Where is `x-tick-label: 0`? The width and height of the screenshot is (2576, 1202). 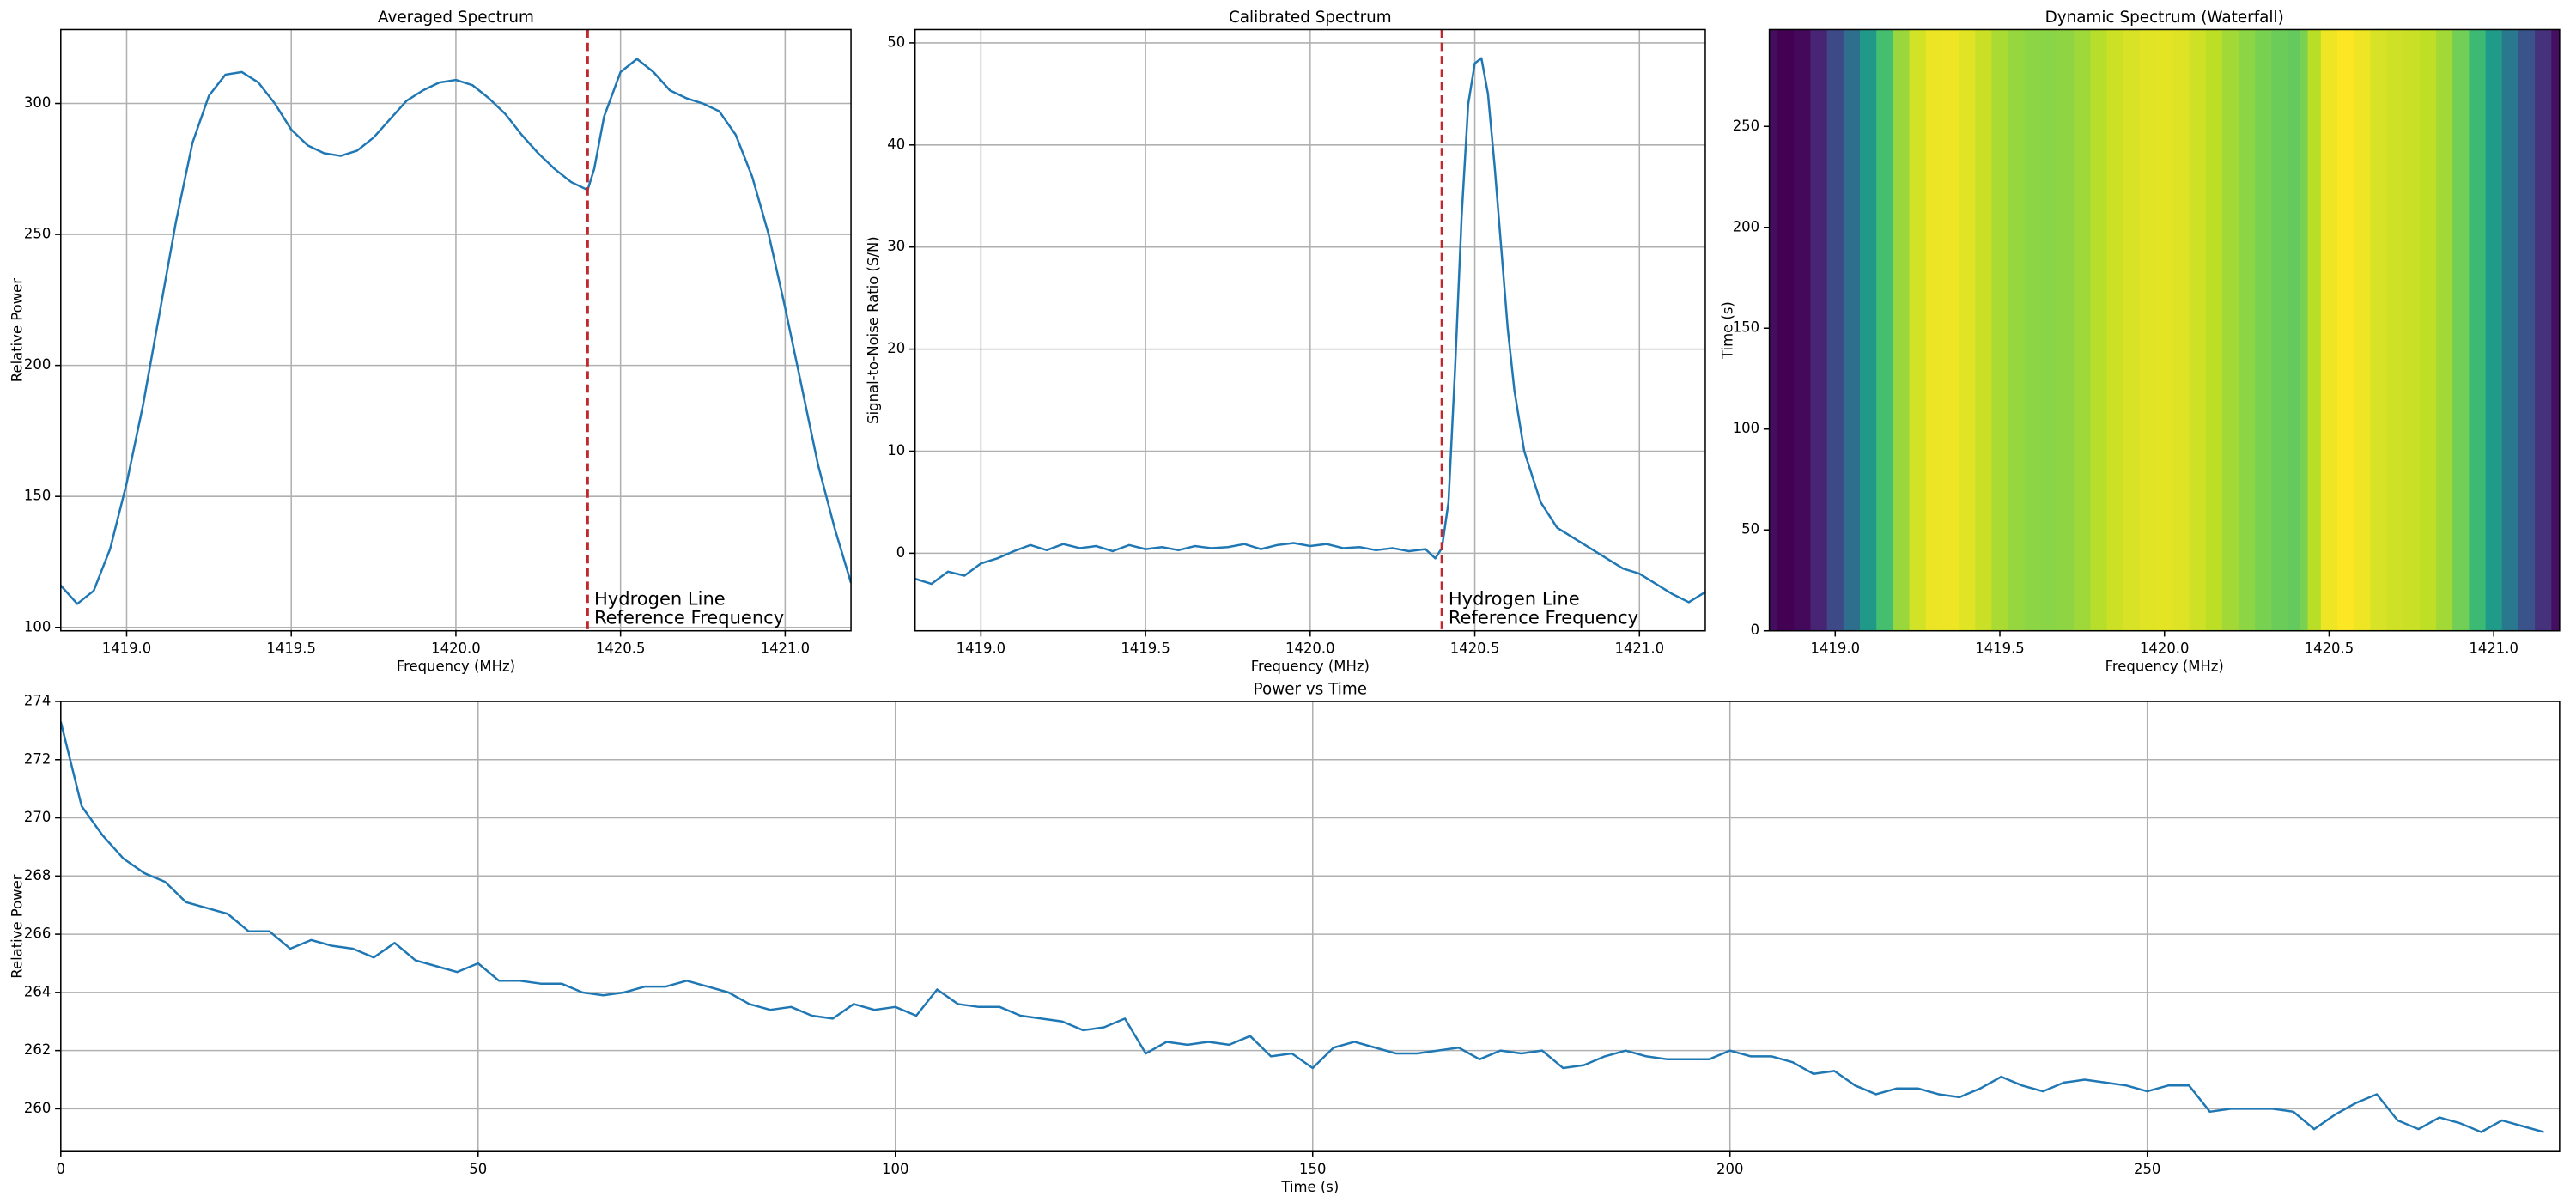 x-tick-label: 0 is located at coordinates (61, 1169).